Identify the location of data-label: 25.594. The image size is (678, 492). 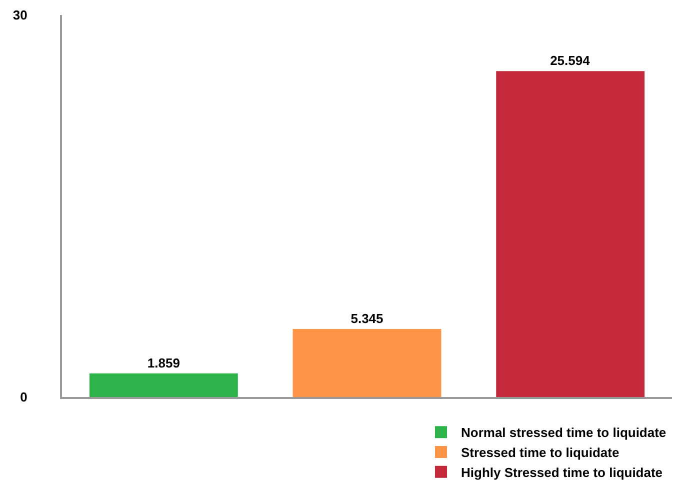
(570, 60).